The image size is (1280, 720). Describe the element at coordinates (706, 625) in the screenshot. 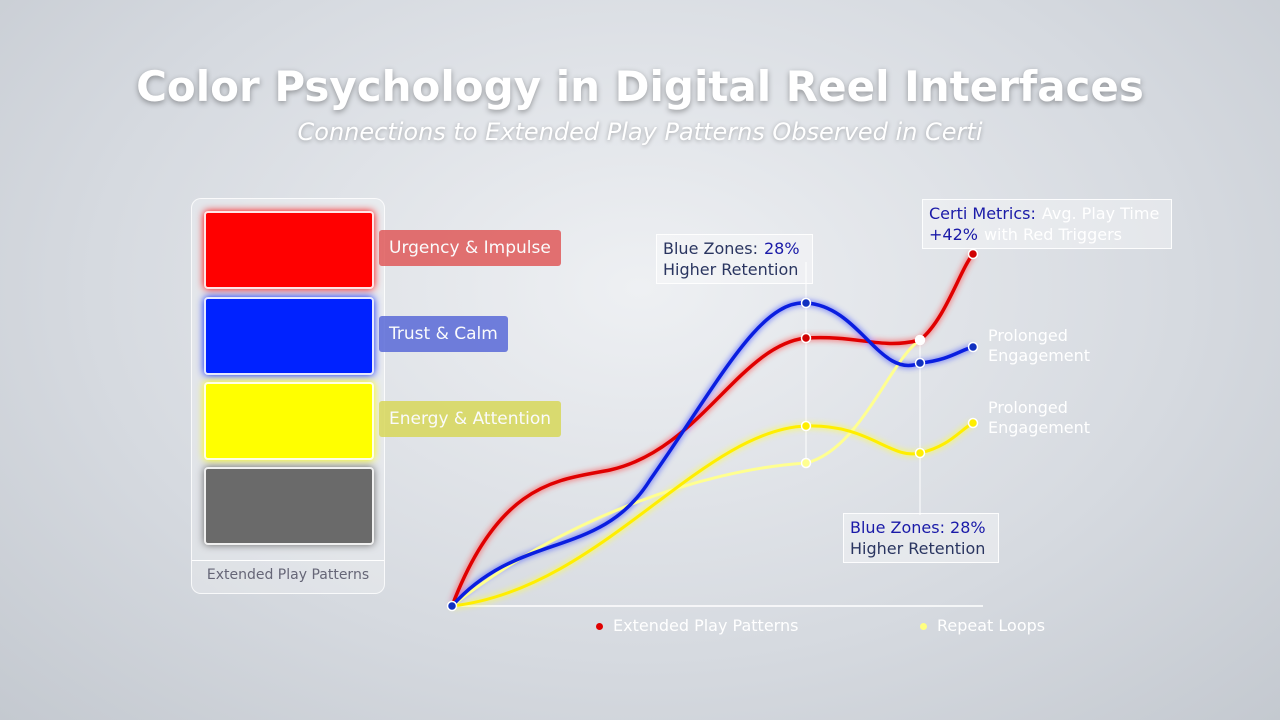

I see `legend-label: Extended Play Patterns` at that location.